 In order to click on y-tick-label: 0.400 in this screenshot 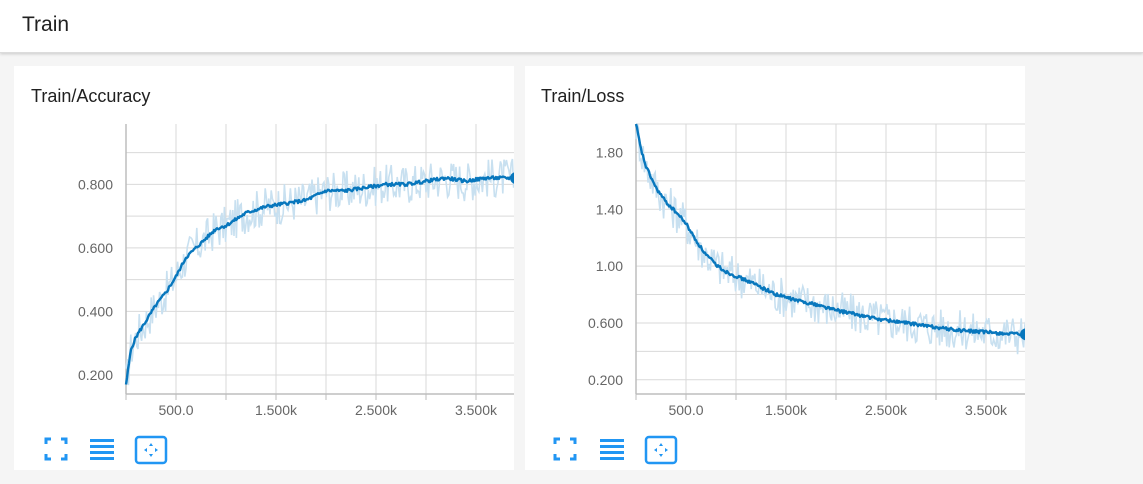, I will do `click(95, 311)`.